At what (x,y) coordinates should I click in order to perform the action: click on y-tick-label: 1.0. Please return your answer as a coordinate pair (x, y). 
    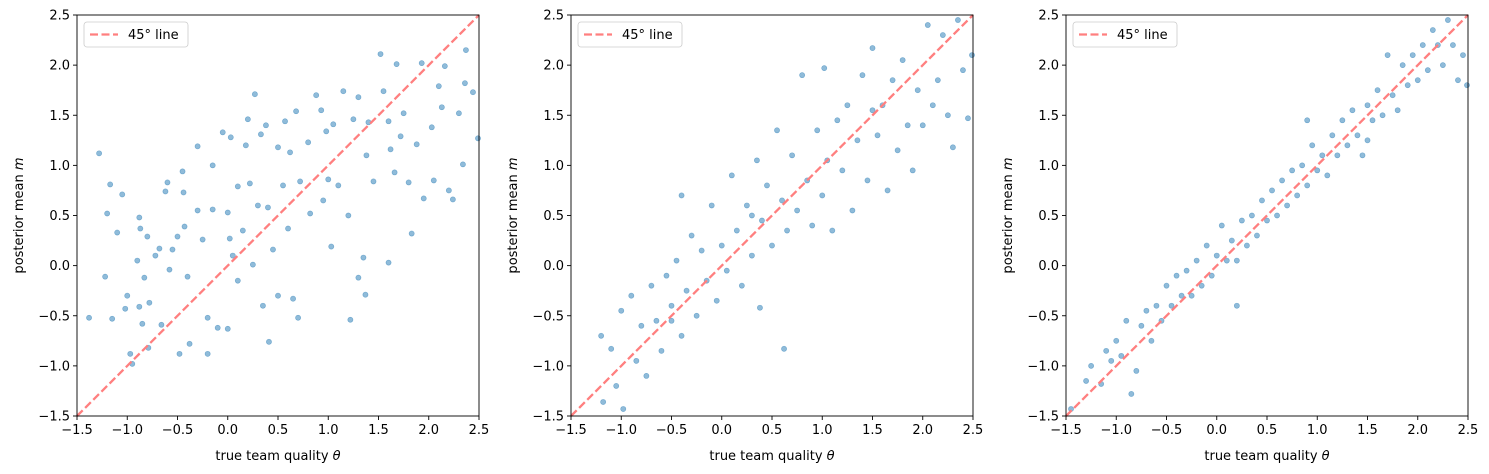
    Looking at the image, I should click on (1048, 166).